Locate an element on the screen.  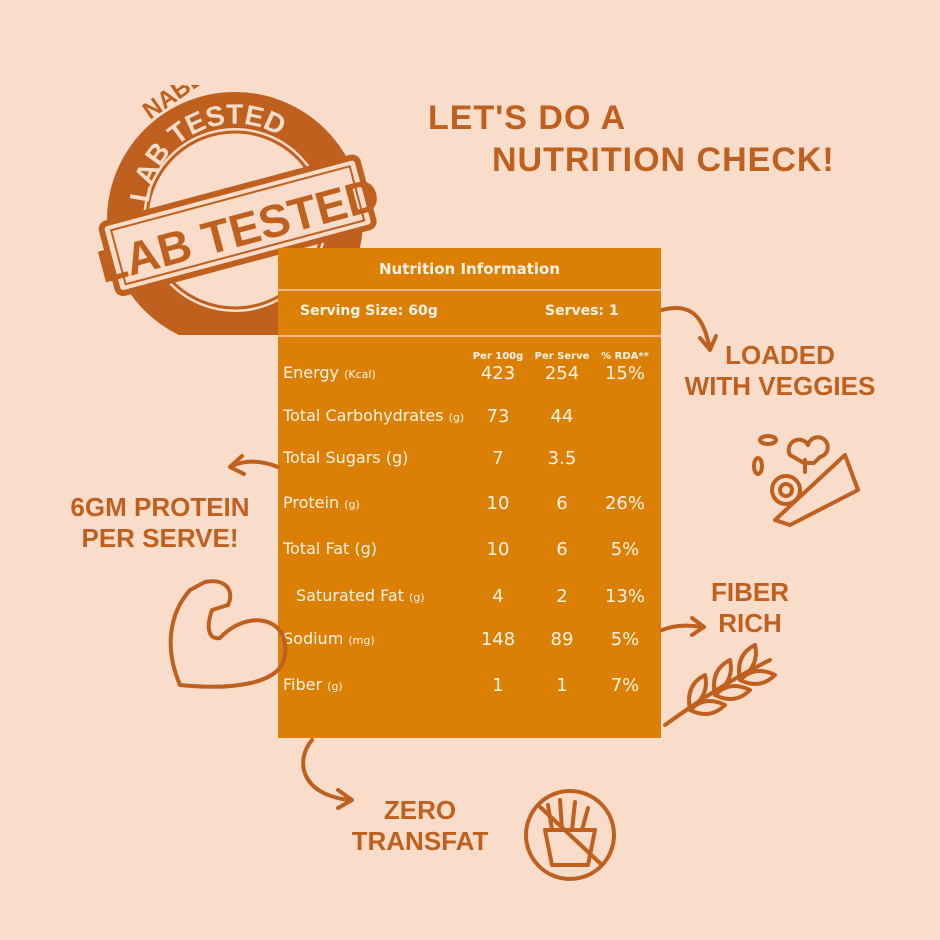
value-perserve: 89 is located at coordinates (562, 639).